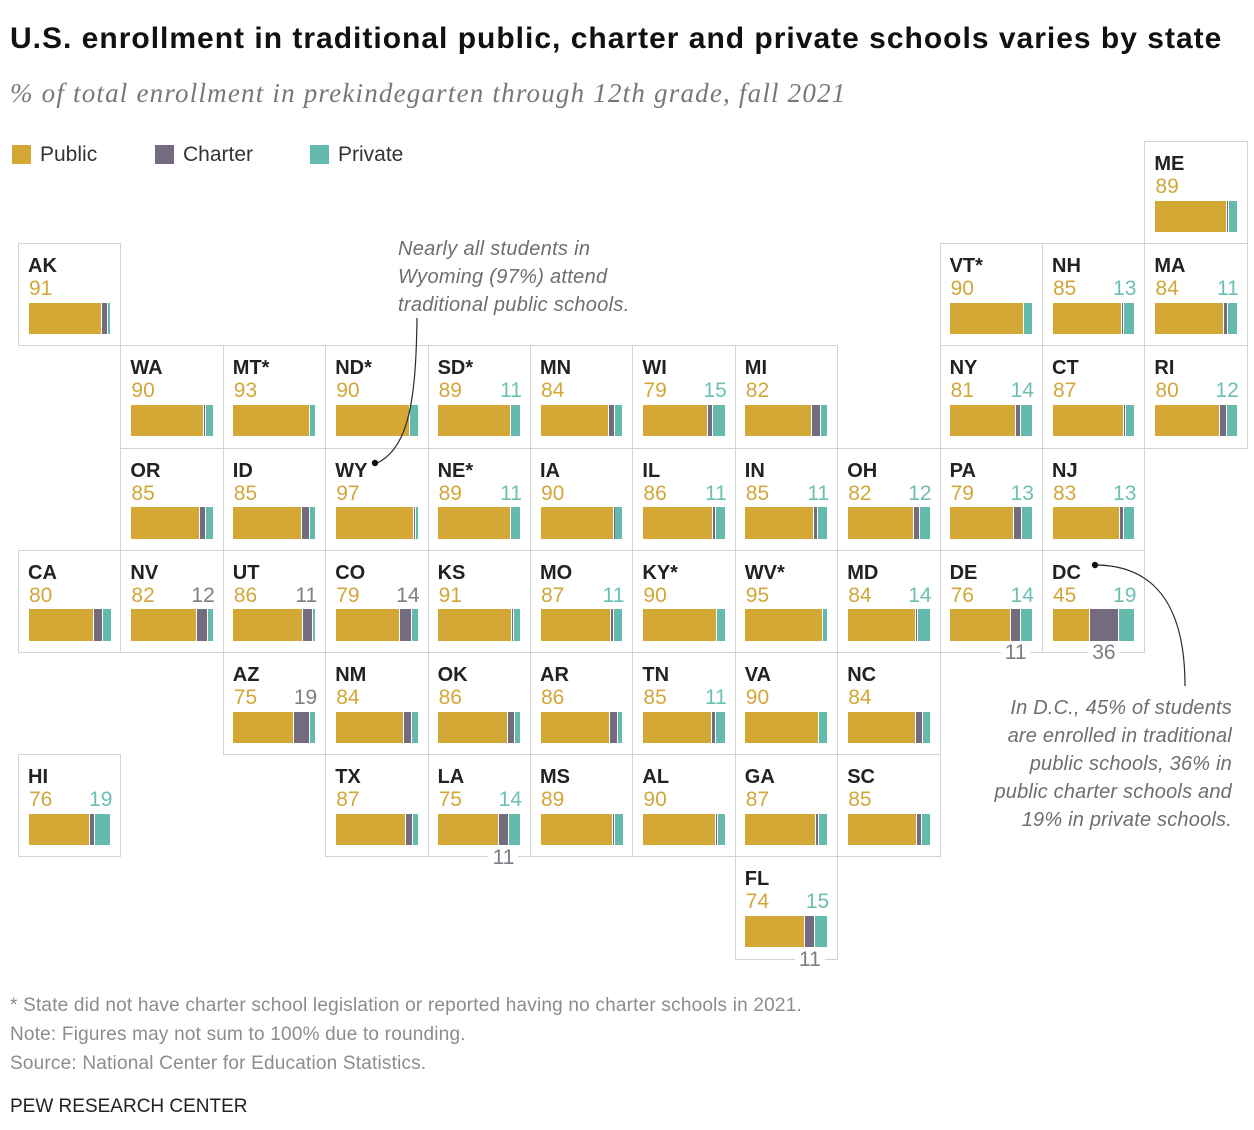 This screenshot has width=1254, height=1130. Describe the element at coordinates (962, 493) in the screenshot. I see `data-label-public: 79` at that location.